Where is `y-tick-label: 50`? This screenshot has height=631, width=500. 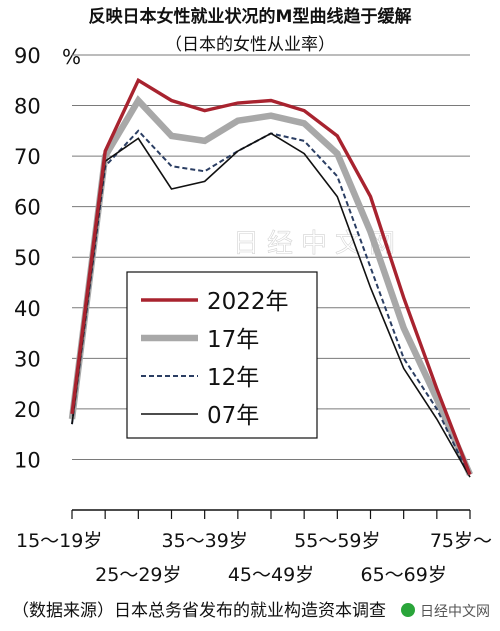
y-tick-label: 50 is located at coordinates (27, 258).